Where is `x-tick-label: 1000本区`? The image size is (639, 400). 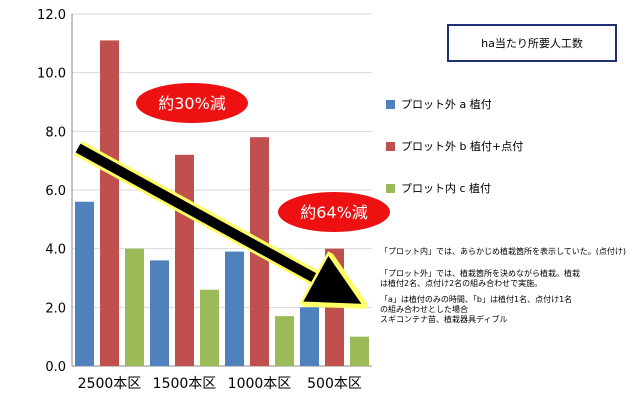
x-tick-label: 1000本区 is located at coordinates (260, 384).